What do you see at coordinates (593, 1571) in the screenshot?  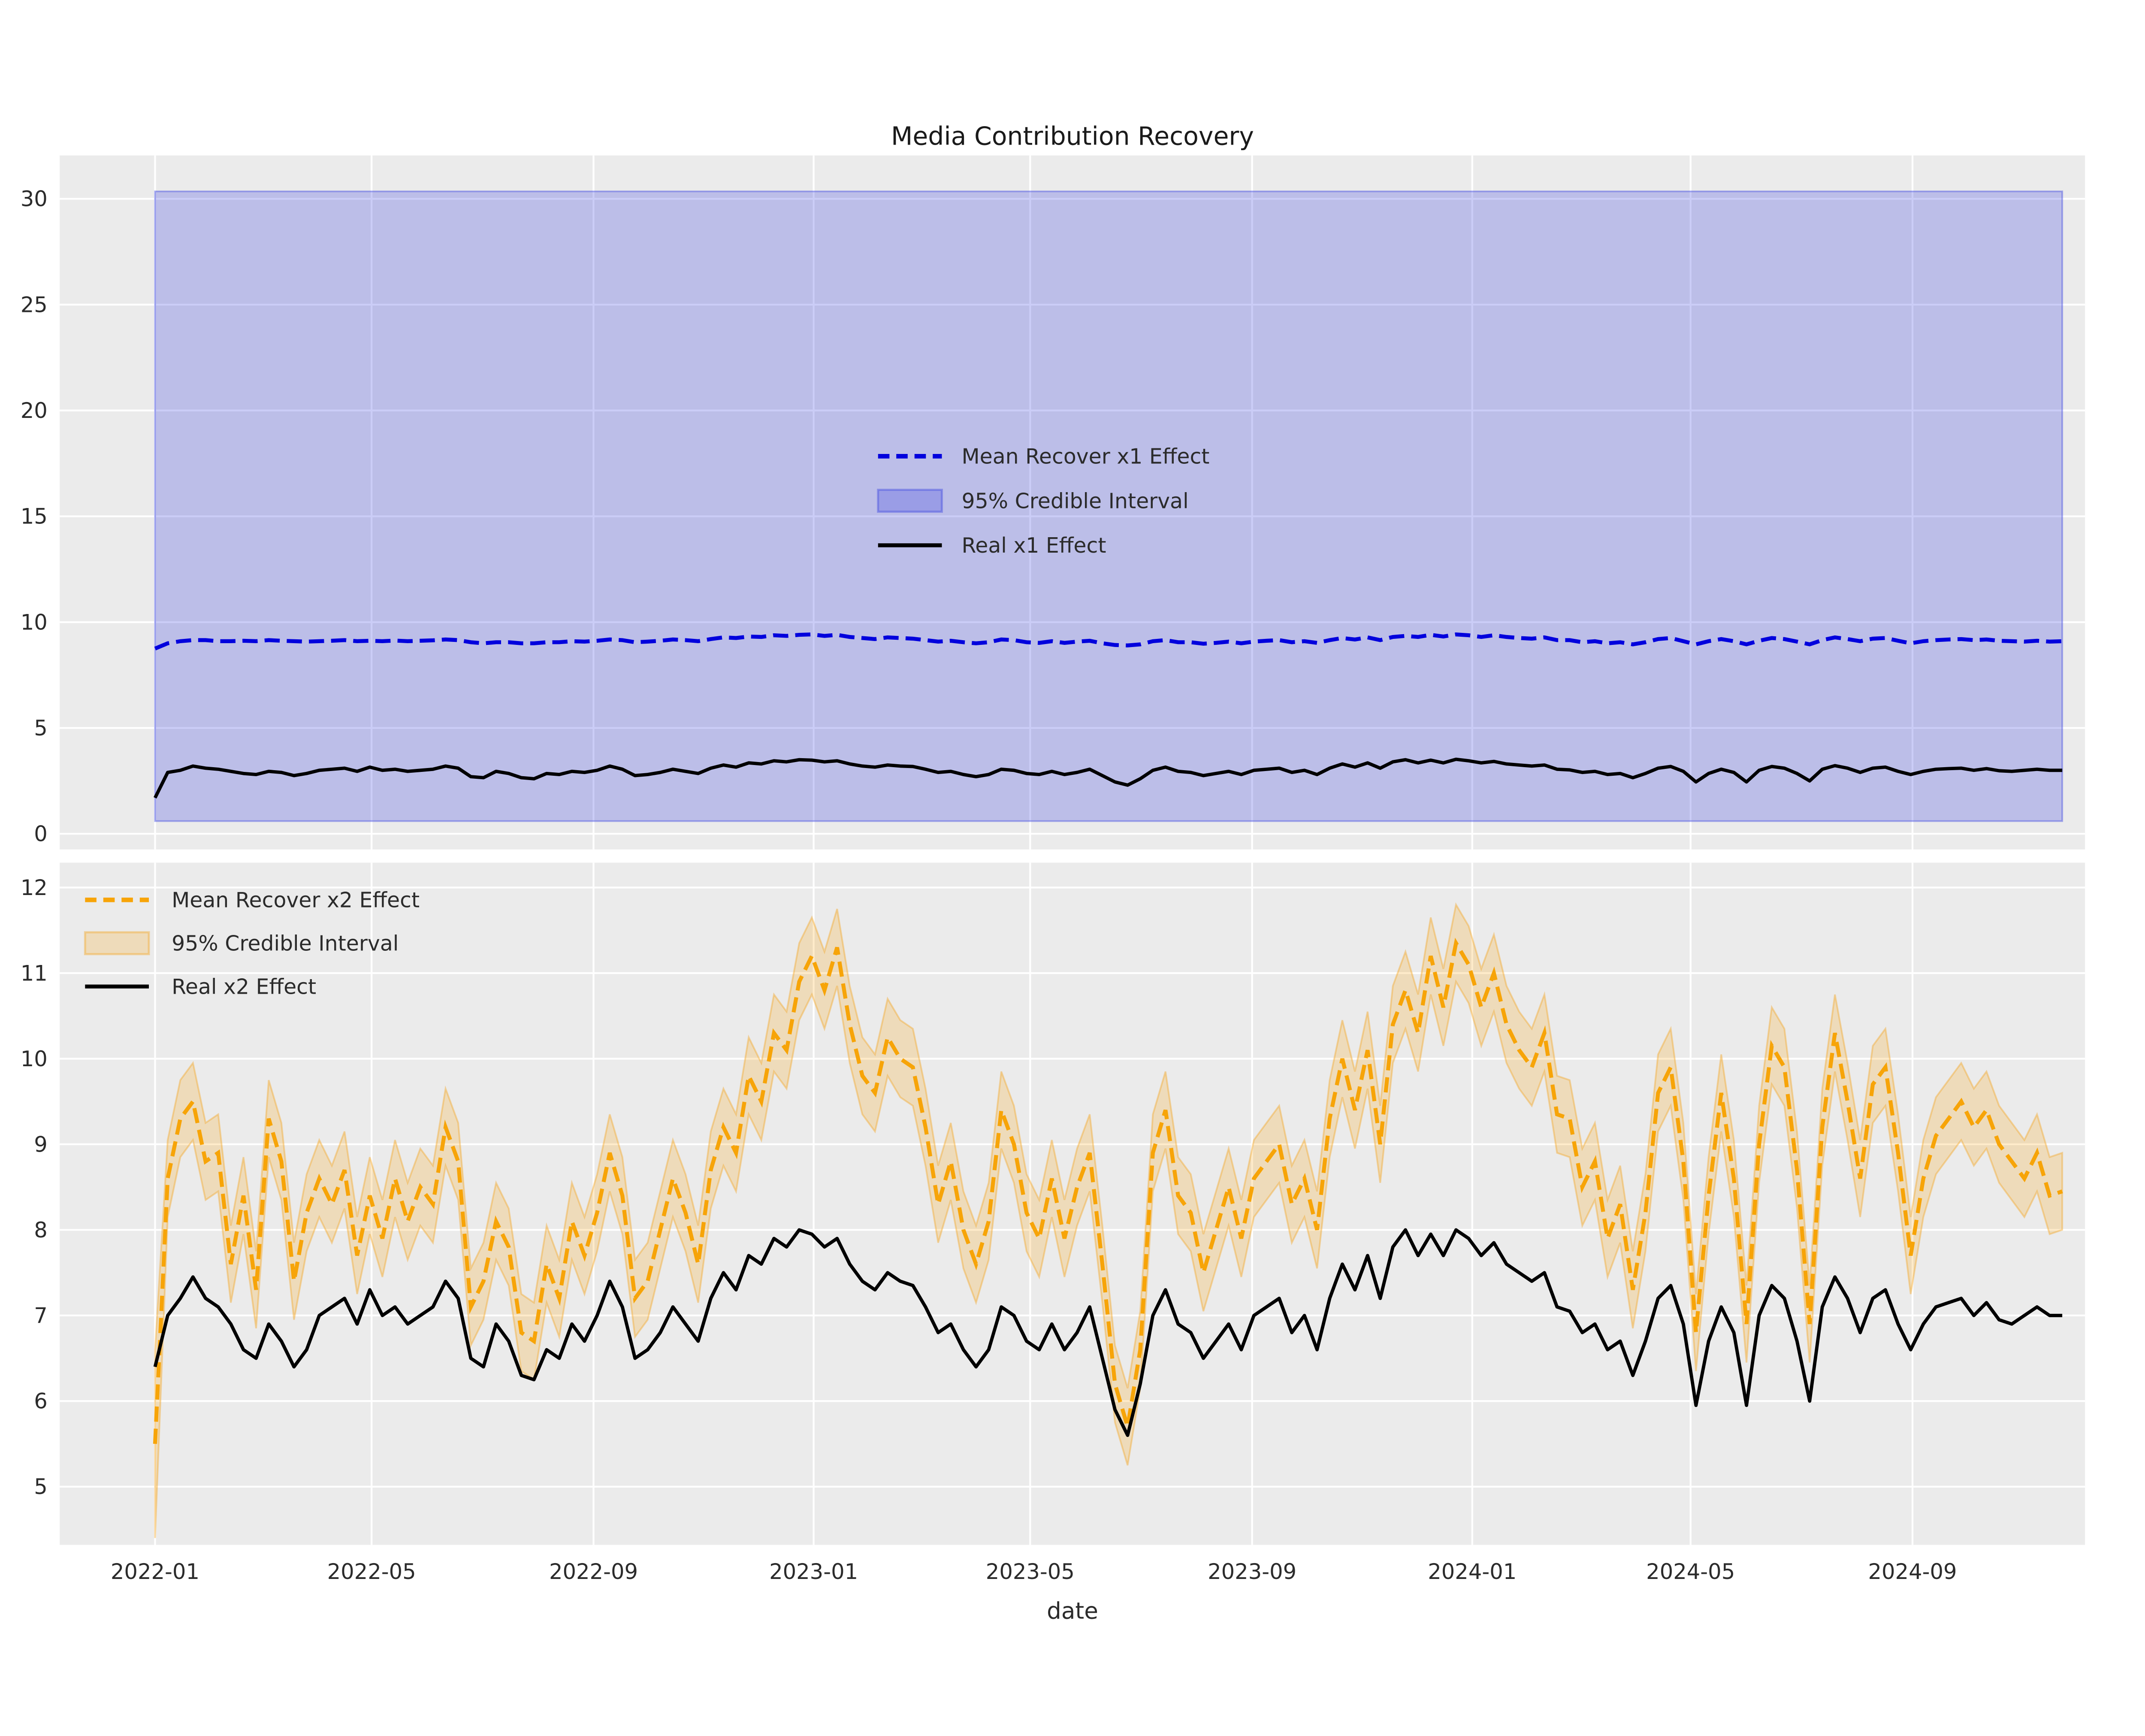 I see `x-tick-label: 2022-09` at bounding box center [593, 1571].